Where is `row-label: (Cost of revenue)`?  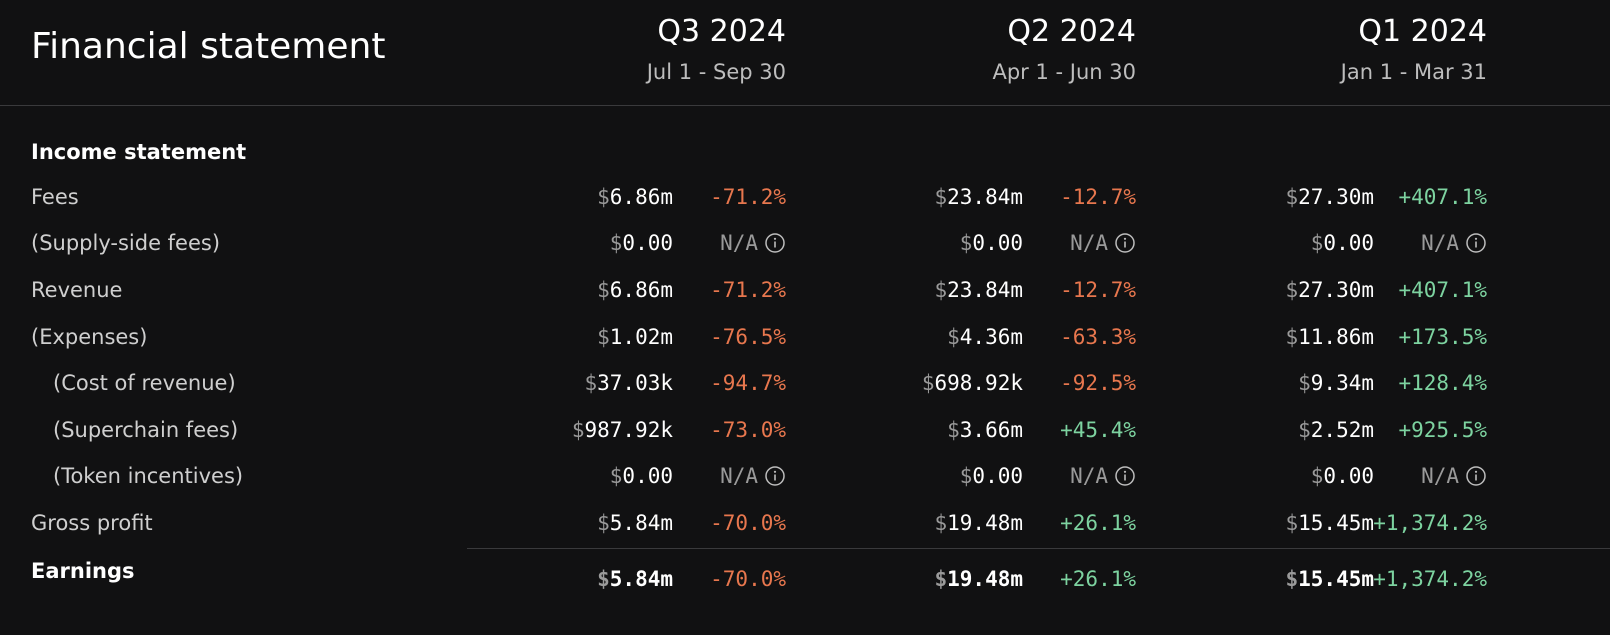
row-label: (Cost of revenue) is located at coordinates (144, 383).